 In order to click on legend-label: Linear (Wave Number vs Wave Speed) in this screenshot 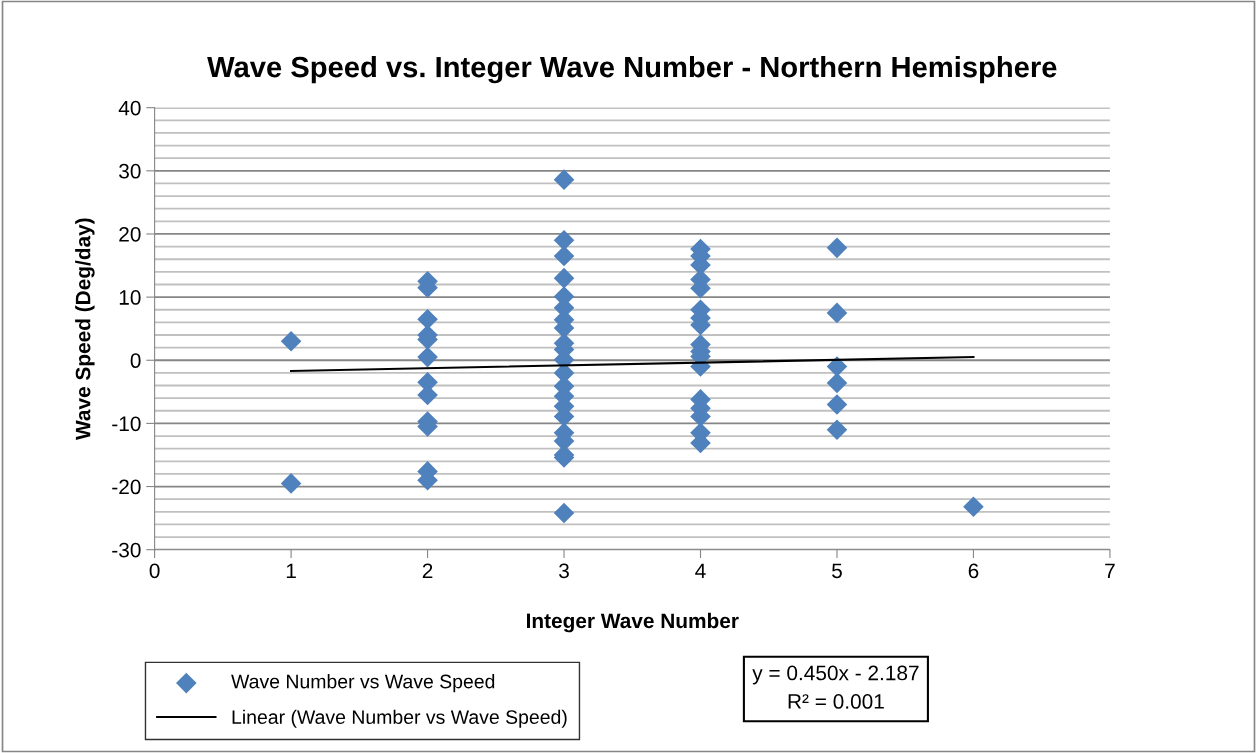, I will do `click(399, 718)`.